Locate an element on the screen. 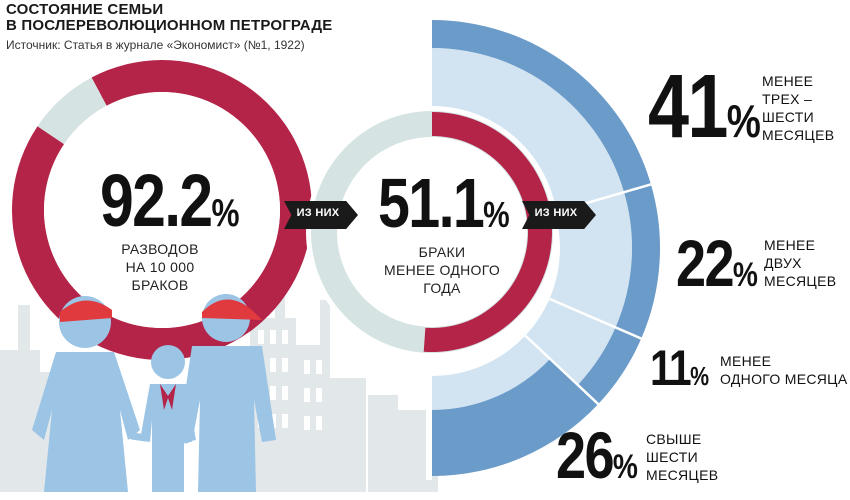 This screenshot has height=500, width=850. segment-caption-22: МЕНЕЕ ДВУХ МЕСЯЦЕВ is located at coordinates (800, 263).